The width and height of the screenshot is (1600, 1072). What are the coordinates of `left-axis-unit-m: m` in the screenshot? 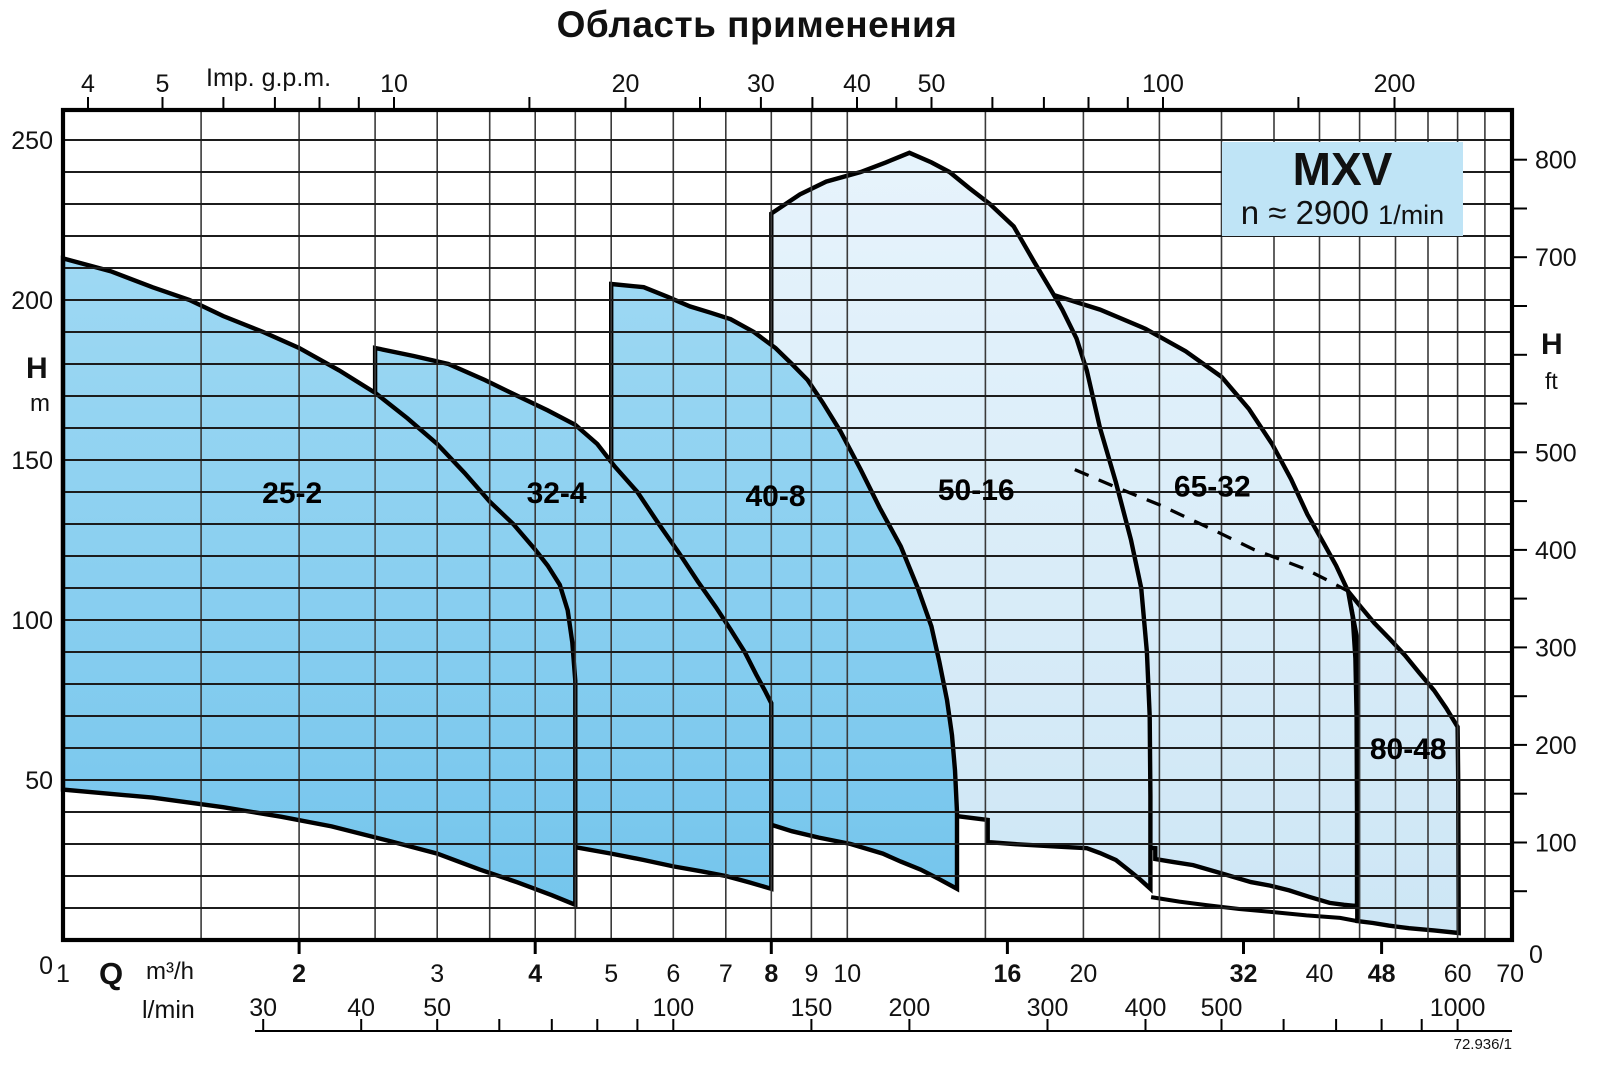 It's located at (40, 403).